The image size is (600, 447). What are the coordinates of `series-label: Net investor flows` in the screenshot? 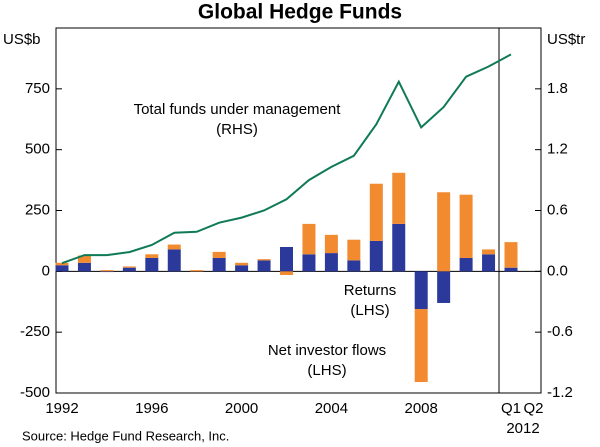 It's located at (327, 350).